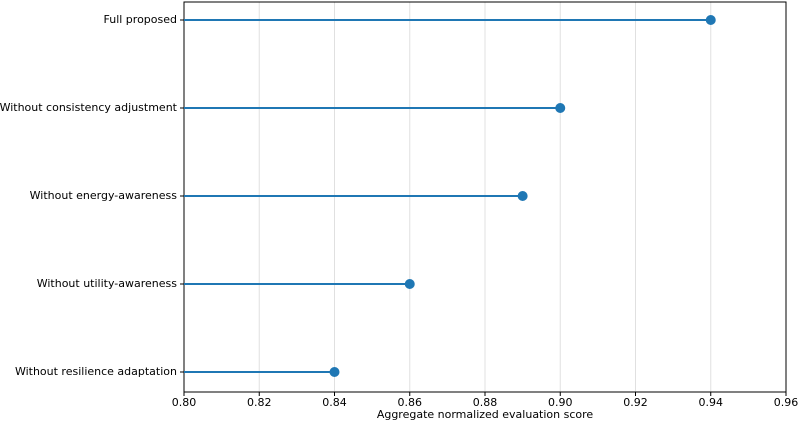 Image resolution: width=800 pixels, height=425 pixels. What do you see at coordinates (786, 402) in the screenshot?
I see `x-tick-label: 0.96` at bounding box center [786, 402].